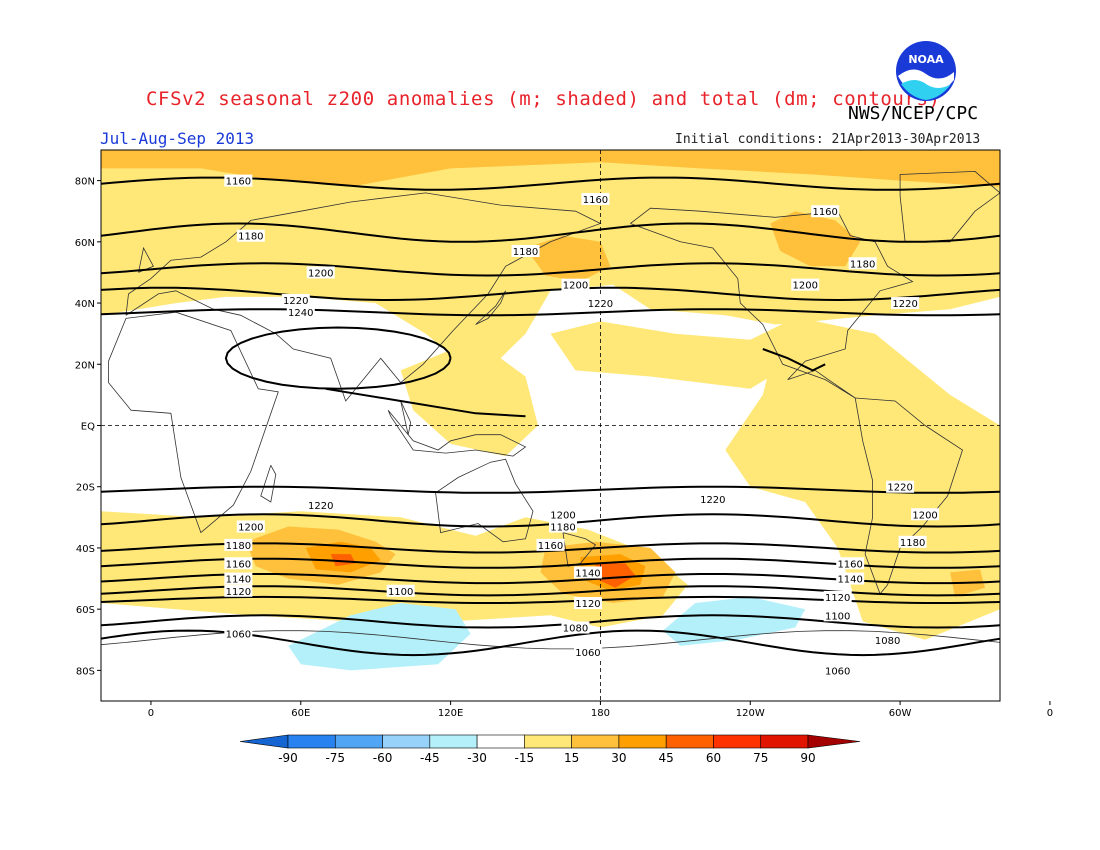 This screenshot has width=1100, height=850. I want to click on latitude-axis: 80N 60N 40N 20N EQ 20S 40S 60S 80S, so click(88, 427).